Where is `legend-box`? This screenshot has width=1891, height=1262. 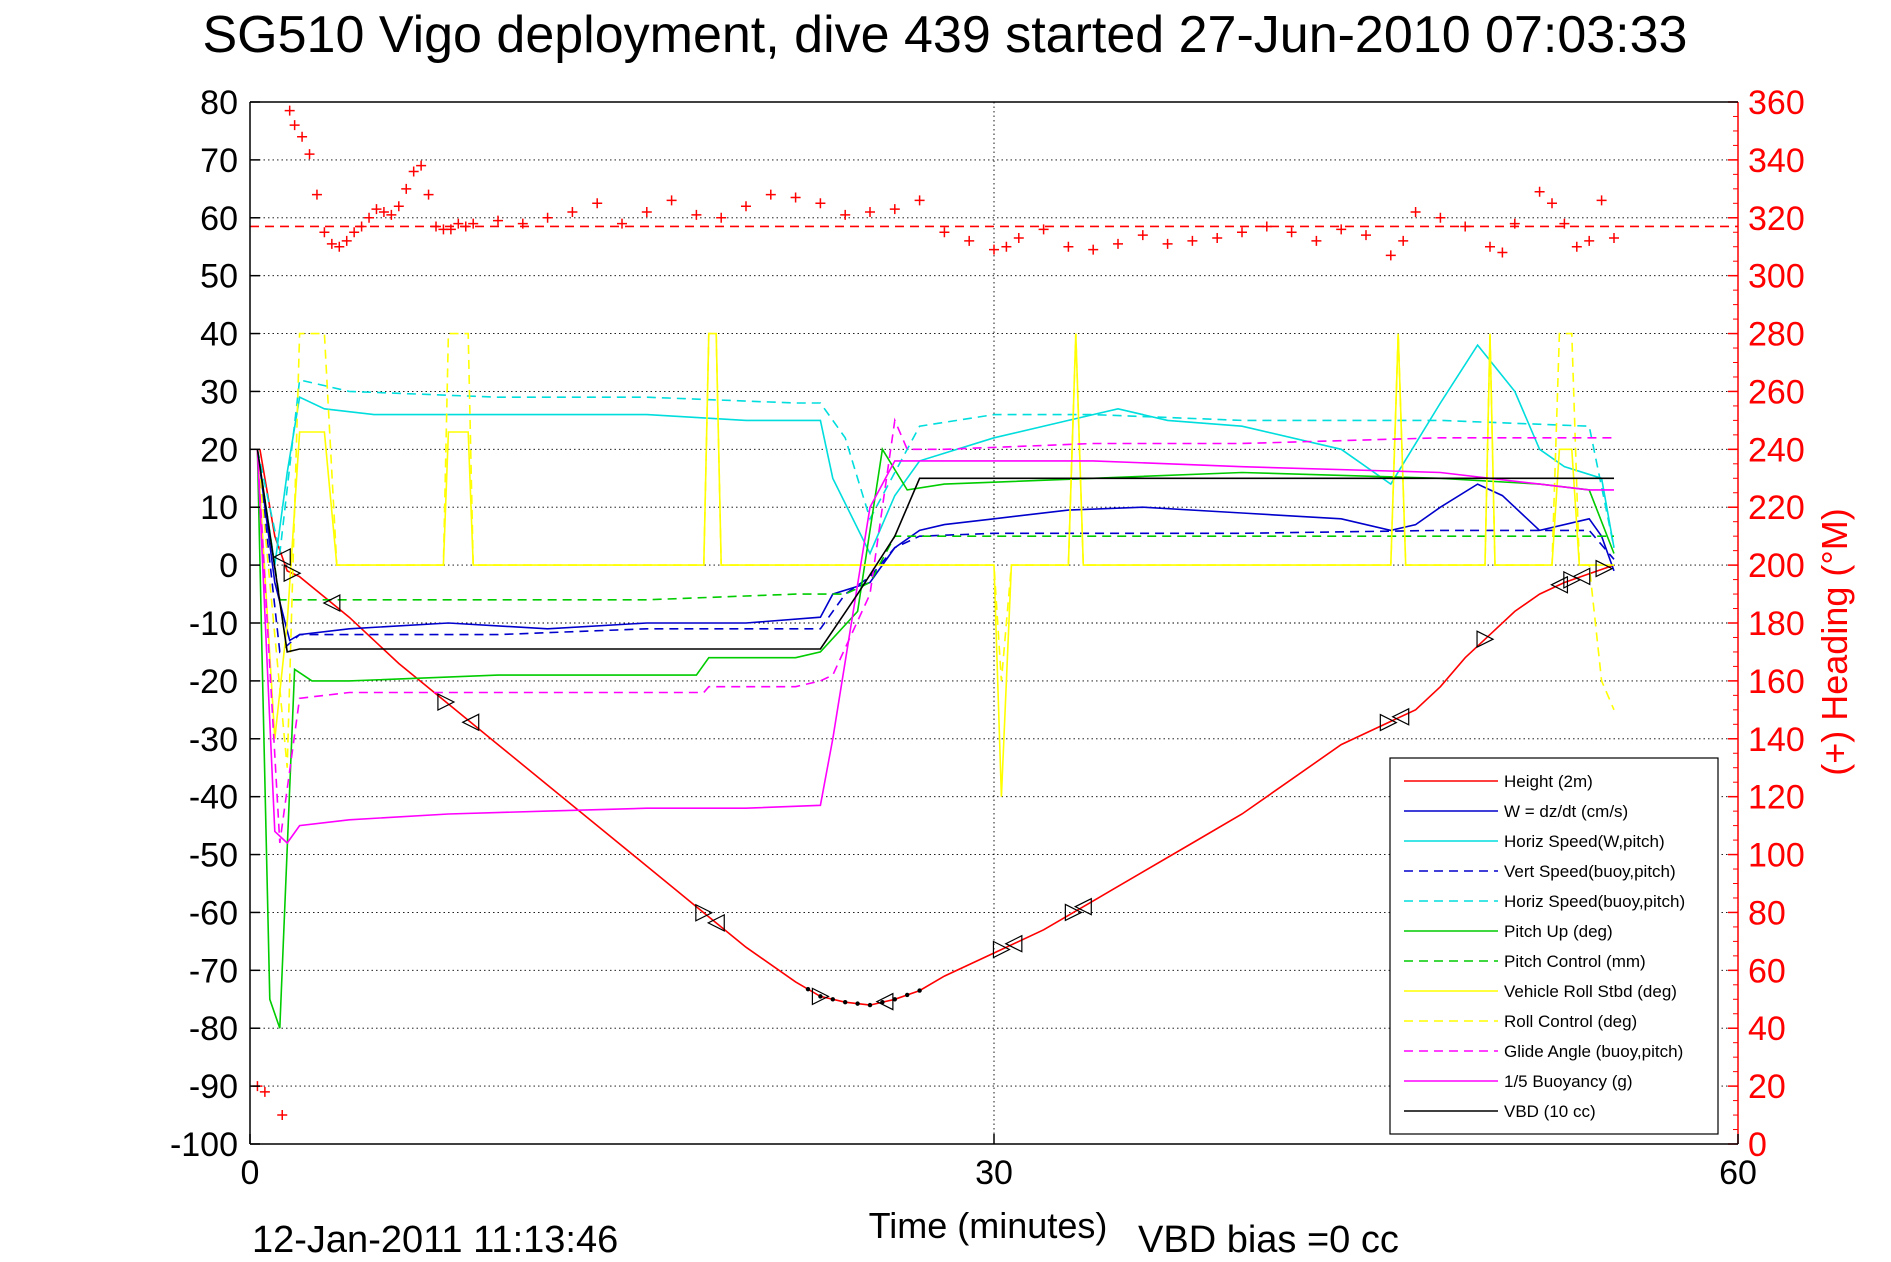
legend-box is located at coordinates (1554, 946).